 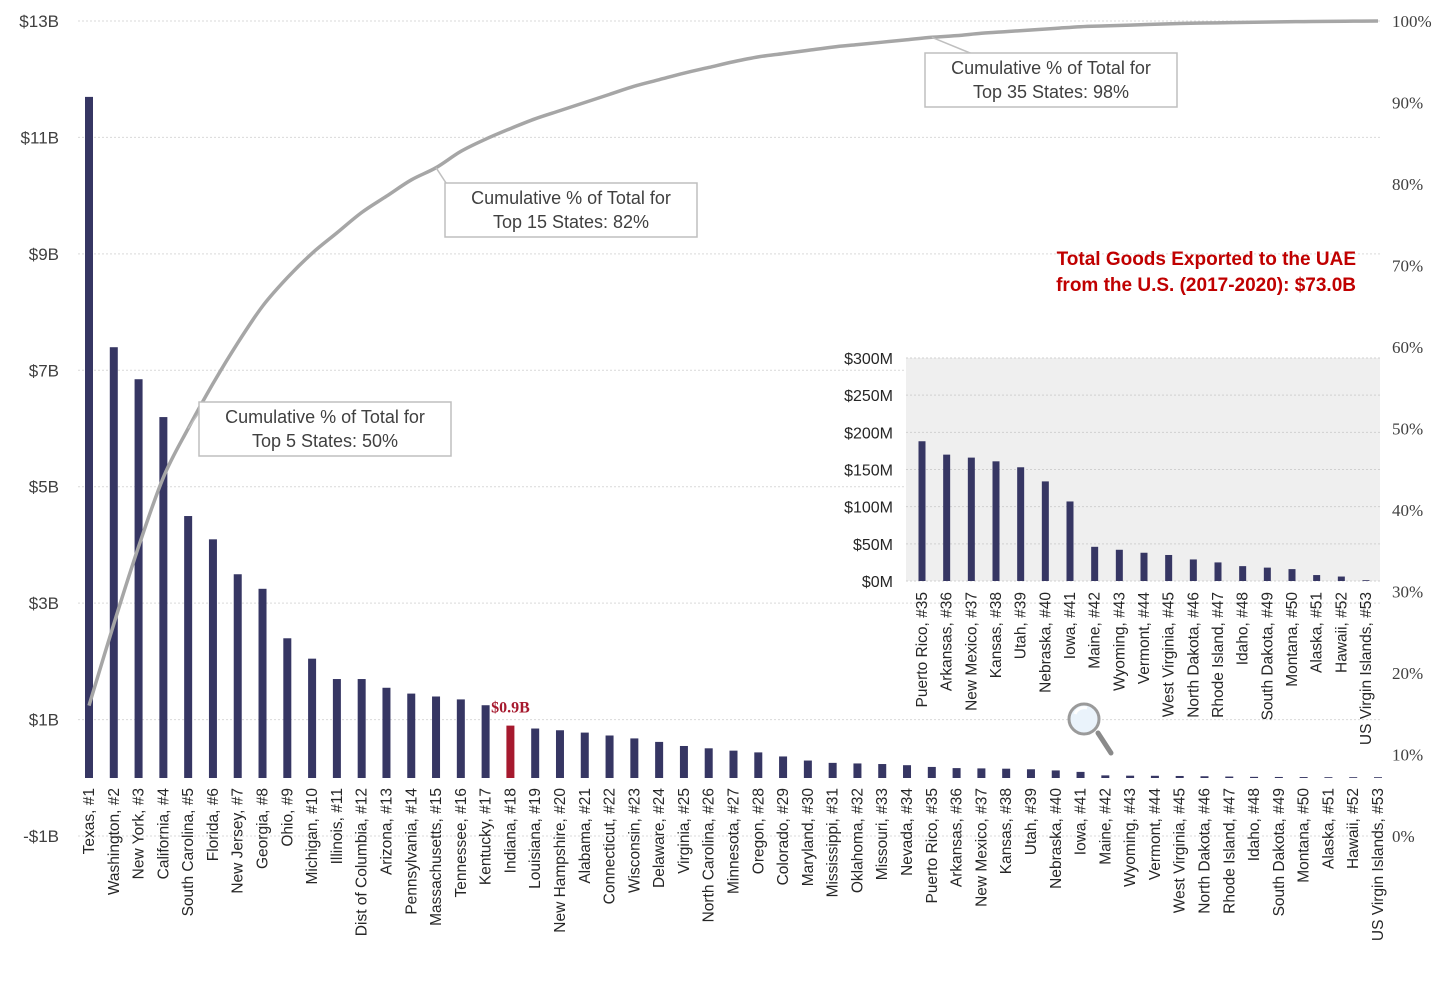 What do you see at coordinates (44, 370) in the screenshot?
I see `y-tick-label: $7B` at bounding box center [44, 370].